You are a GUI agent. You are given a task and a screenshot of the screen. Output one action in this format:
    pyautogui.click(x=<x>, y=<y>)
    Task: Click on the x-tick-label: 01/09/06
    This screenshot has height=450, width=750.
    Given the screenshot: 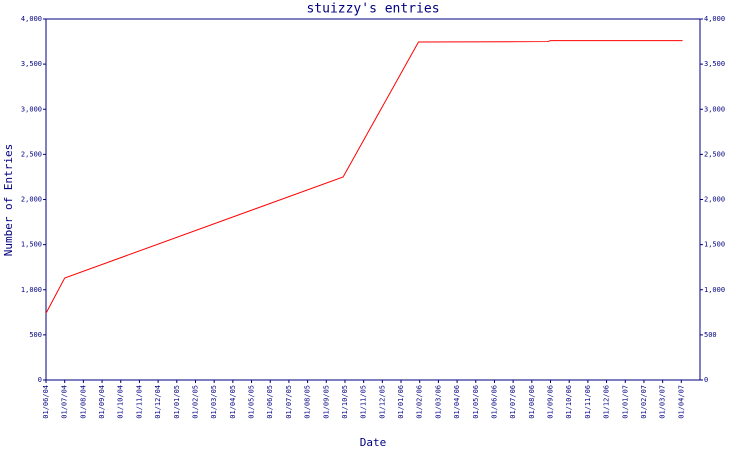 What is the action you would take?
    pyautogui.click(x=551, y=402)
    